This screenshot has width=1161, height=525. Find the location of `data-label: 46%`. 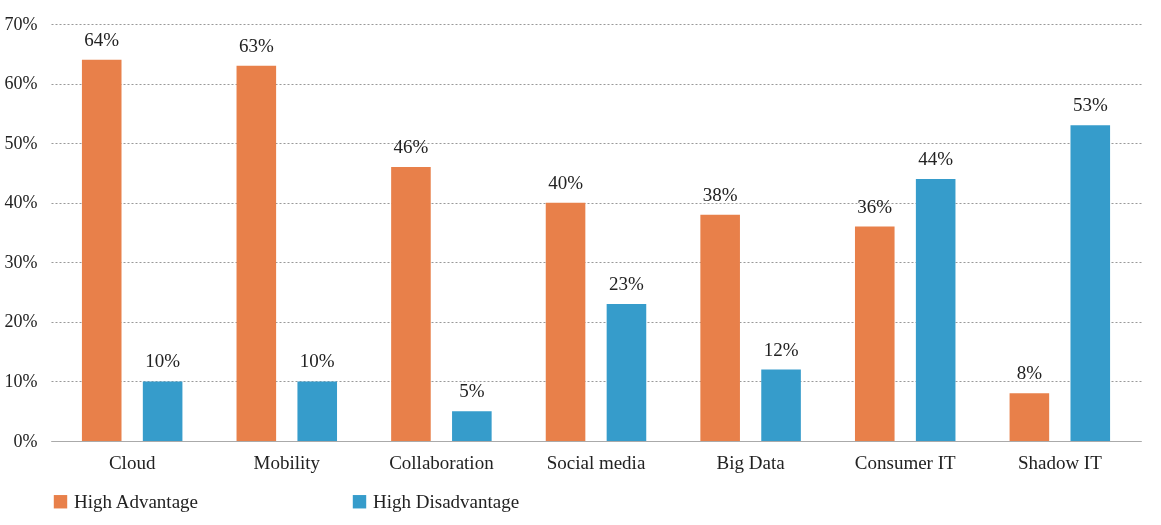

data-label: 46% is located at coordinates (411, 146).